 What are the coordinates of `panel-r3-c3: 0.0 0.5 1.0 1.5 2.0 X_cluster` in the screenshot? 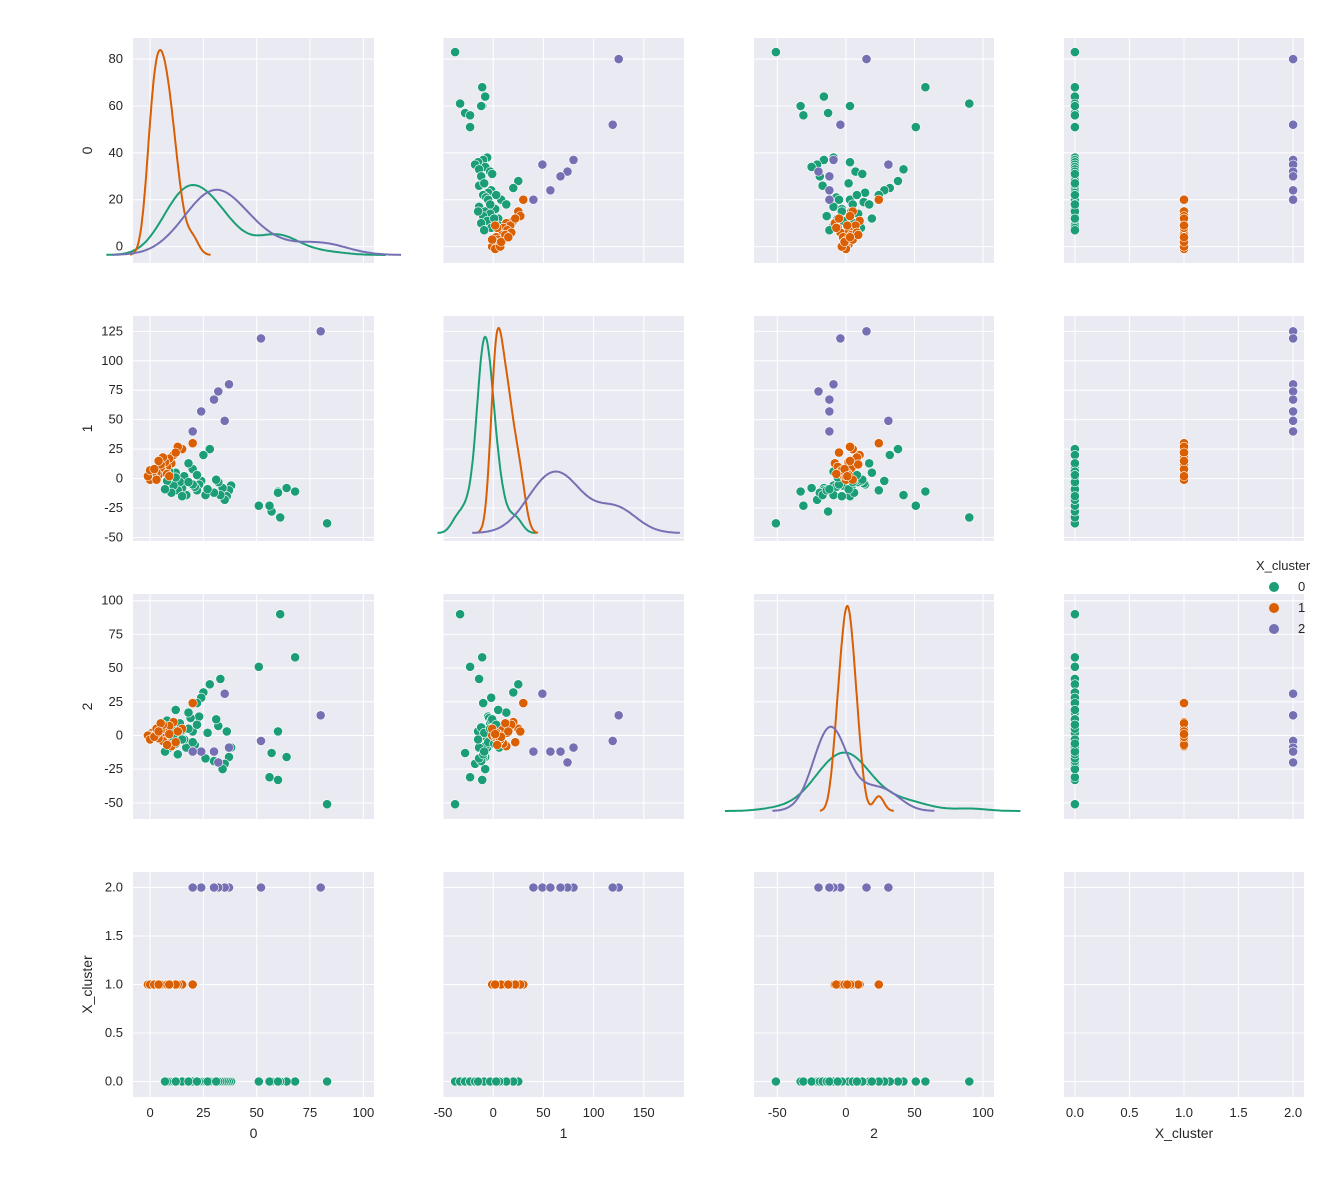 It's located at (1184, 1006).